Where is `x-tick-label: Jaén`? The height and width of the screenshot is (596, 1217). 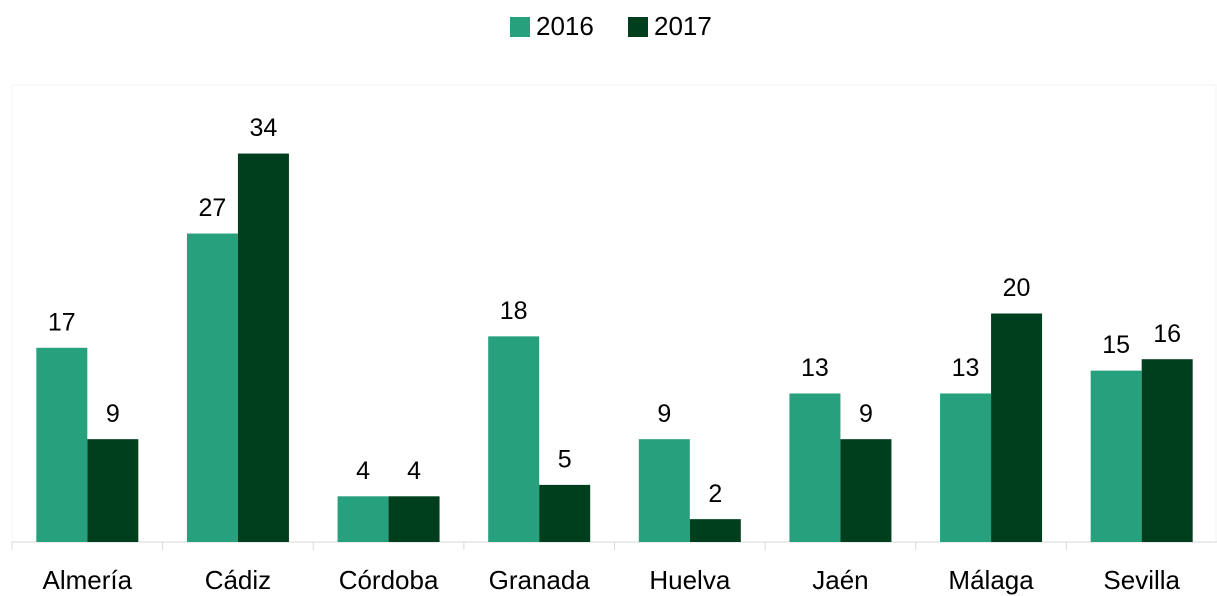 x-tick-label: Jaén is located at coordinates (840, 580).